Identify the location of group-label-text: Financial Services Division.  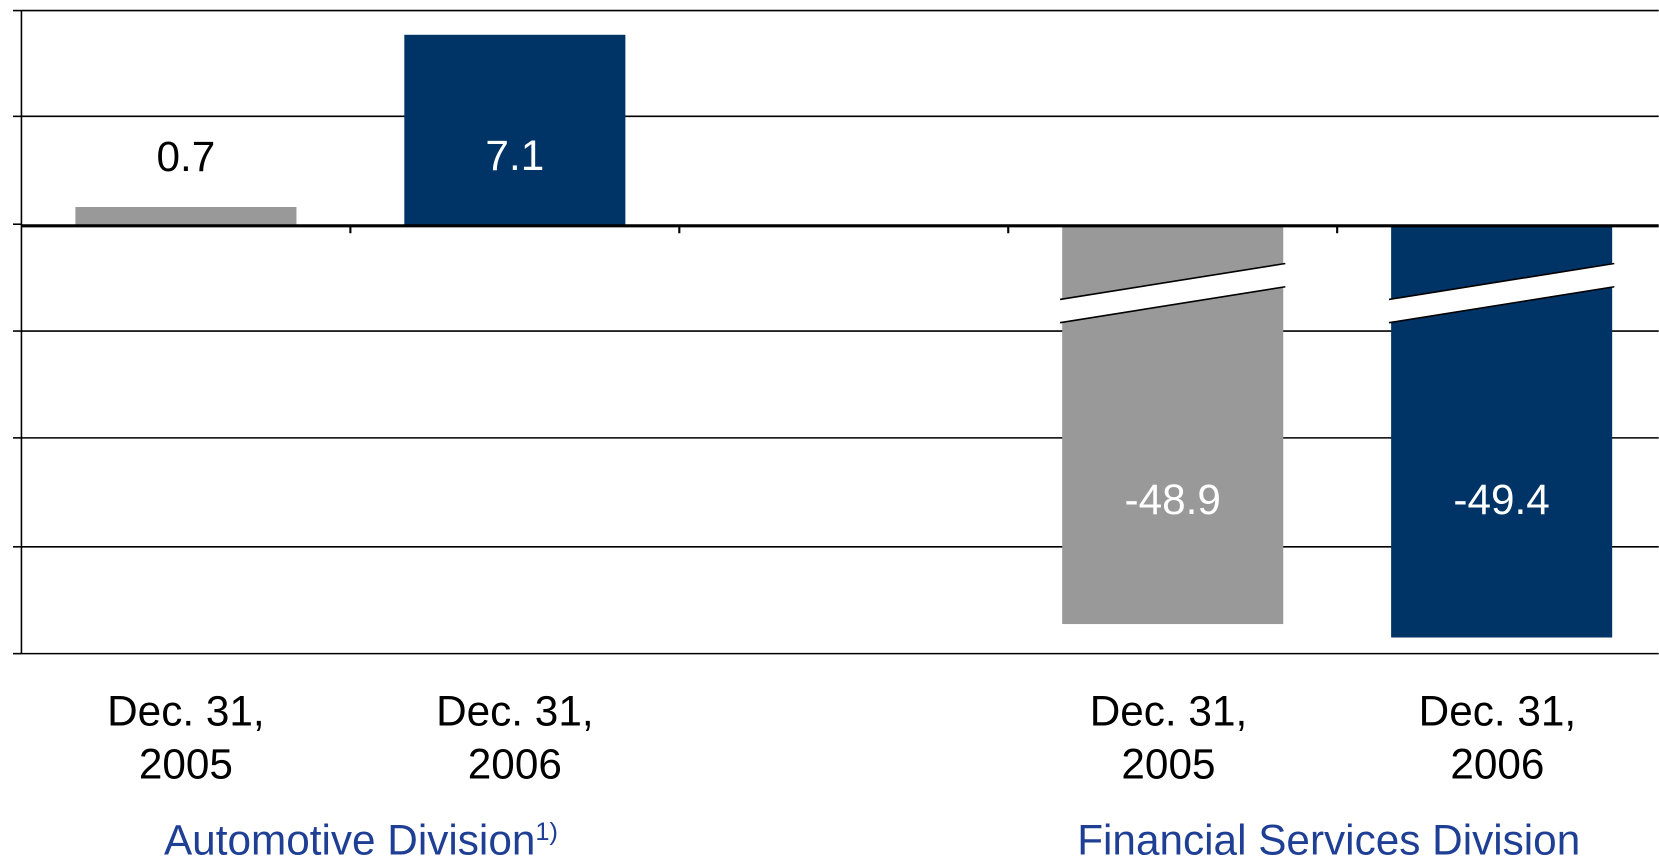
(1328, 839).